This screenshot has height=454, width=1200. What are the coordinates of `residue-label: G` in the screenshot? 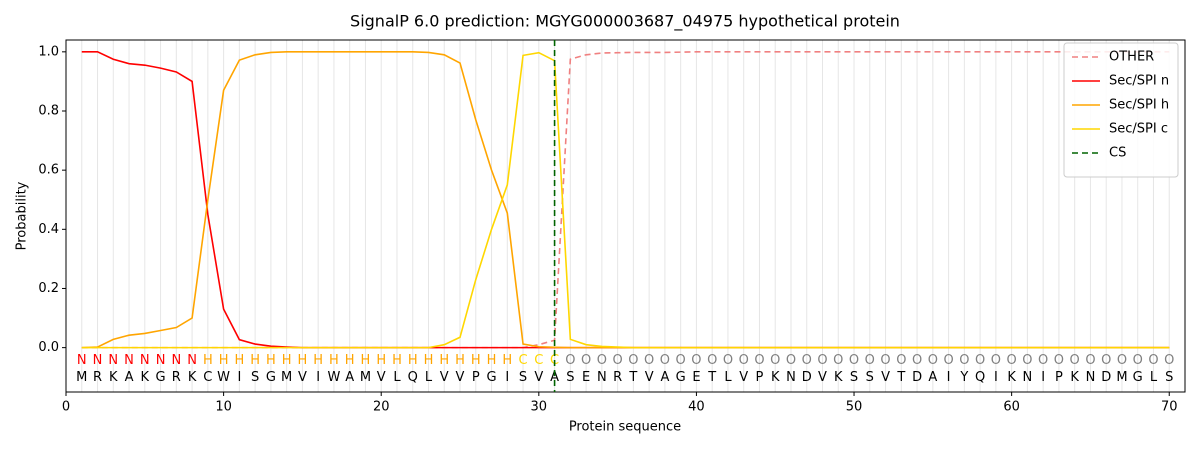 It's located at (1138, 377).